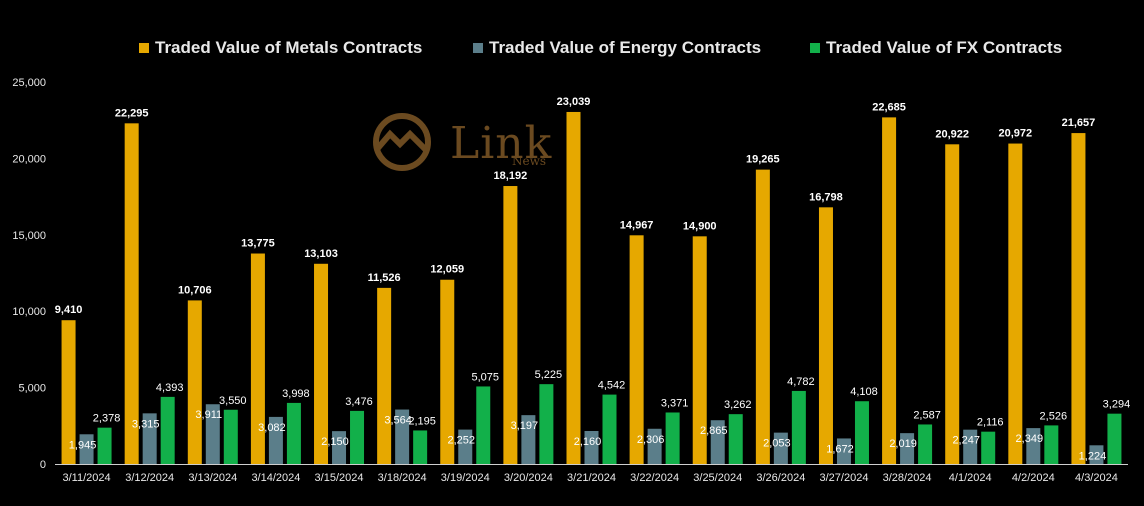  Describe the element at coordinates (275, 478) in the screenshot. I see `x-tick-label: 3/14/2024` at that location.